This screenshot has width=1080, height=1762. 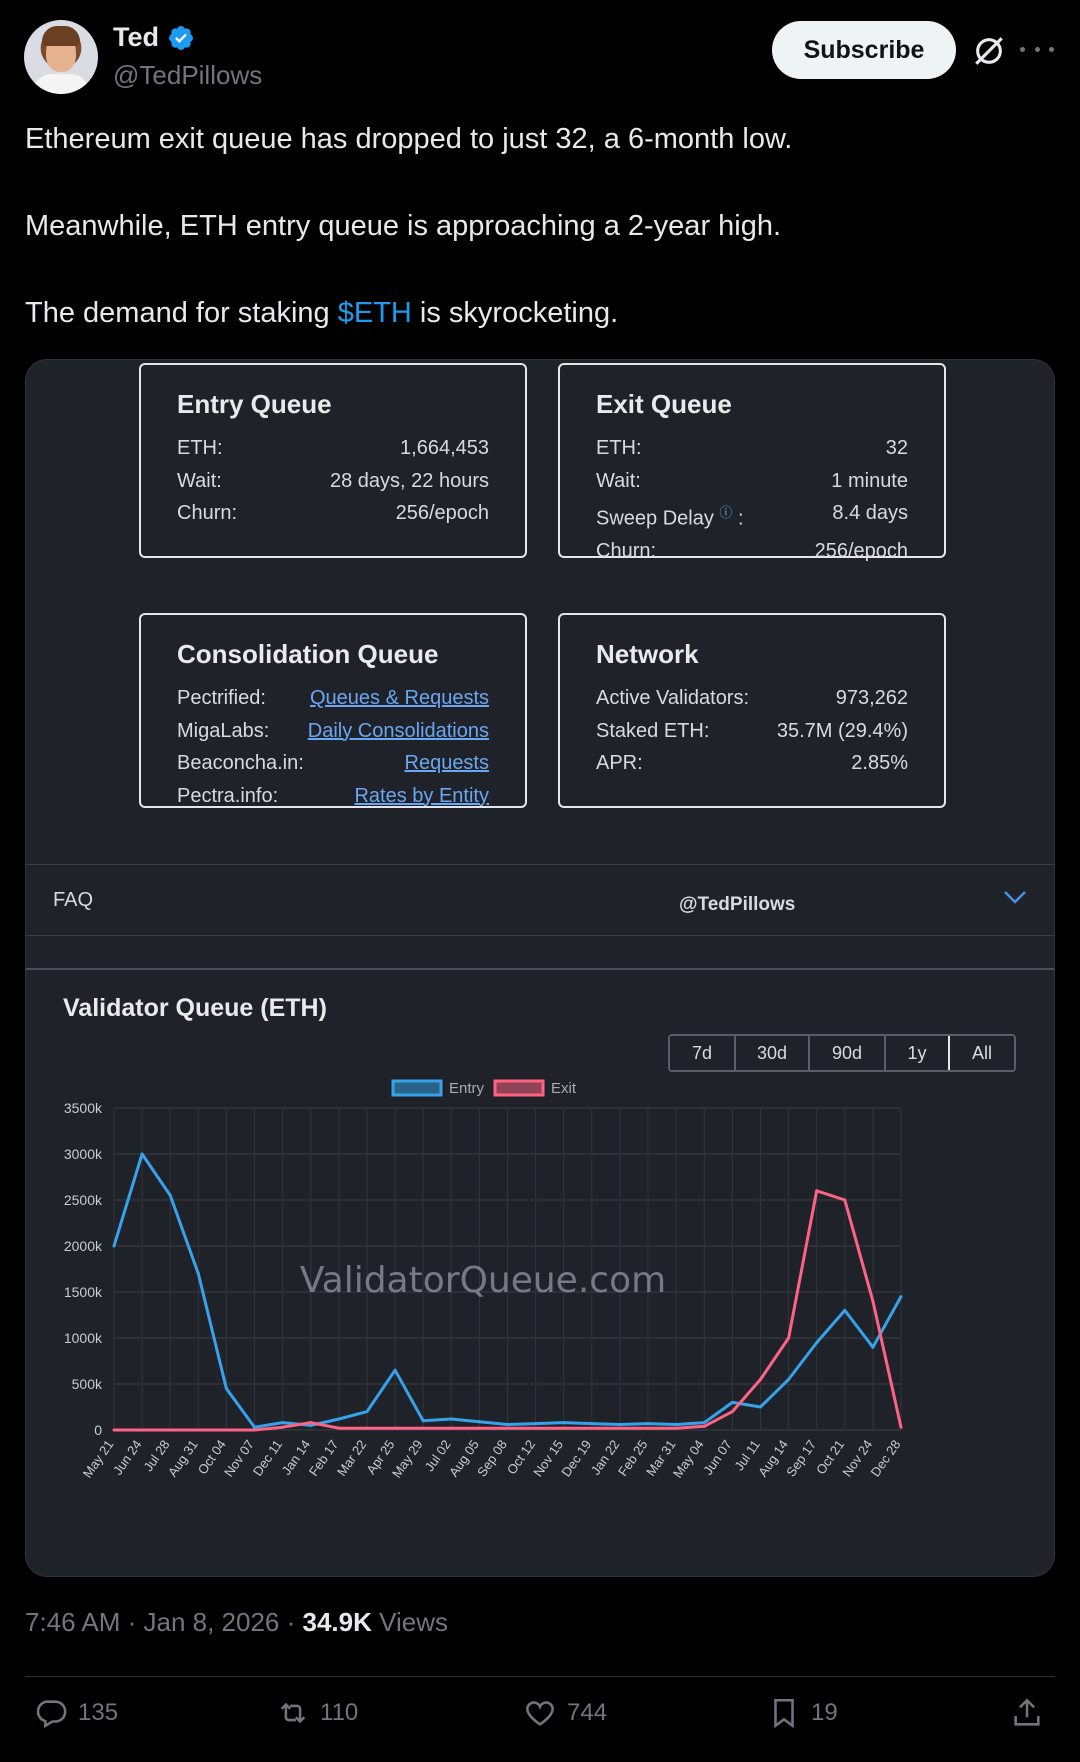 I want to click on legend-label-exit: Exit, so click(x=564, y=1088).